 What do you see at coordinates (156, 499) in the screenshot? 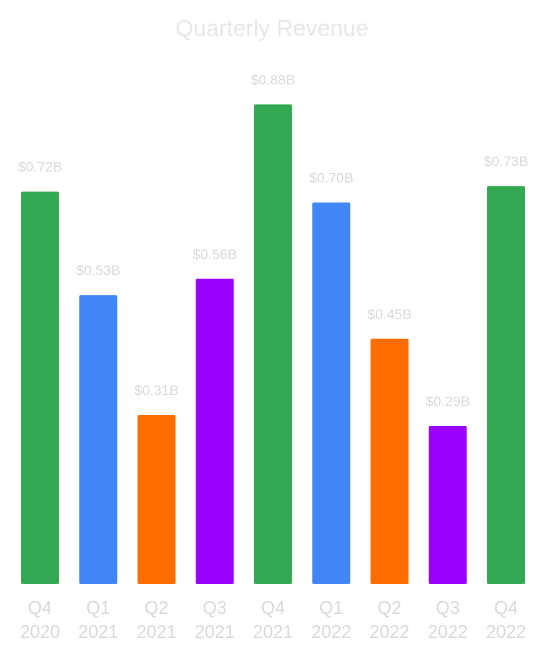
I see `bar-q2-2021` at bounding box center [156, 499].